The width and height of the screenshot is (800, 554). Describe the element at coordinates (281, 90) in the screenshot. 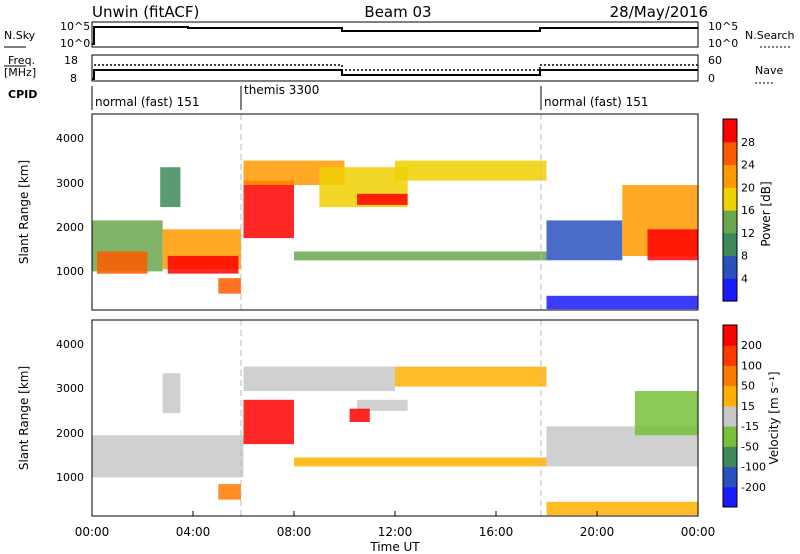

I see `cpid-segment-2: themis 3300` at that location.